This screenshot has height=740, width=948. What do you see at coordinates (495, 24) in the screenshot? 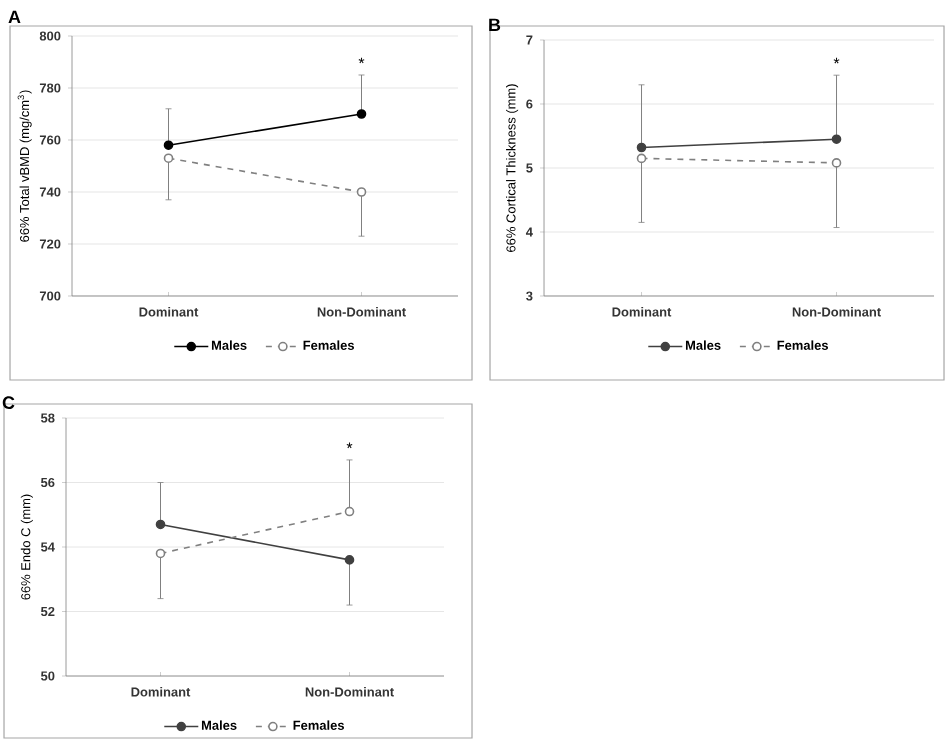
I see `chart-title: B` at bounding box center [495, 24].